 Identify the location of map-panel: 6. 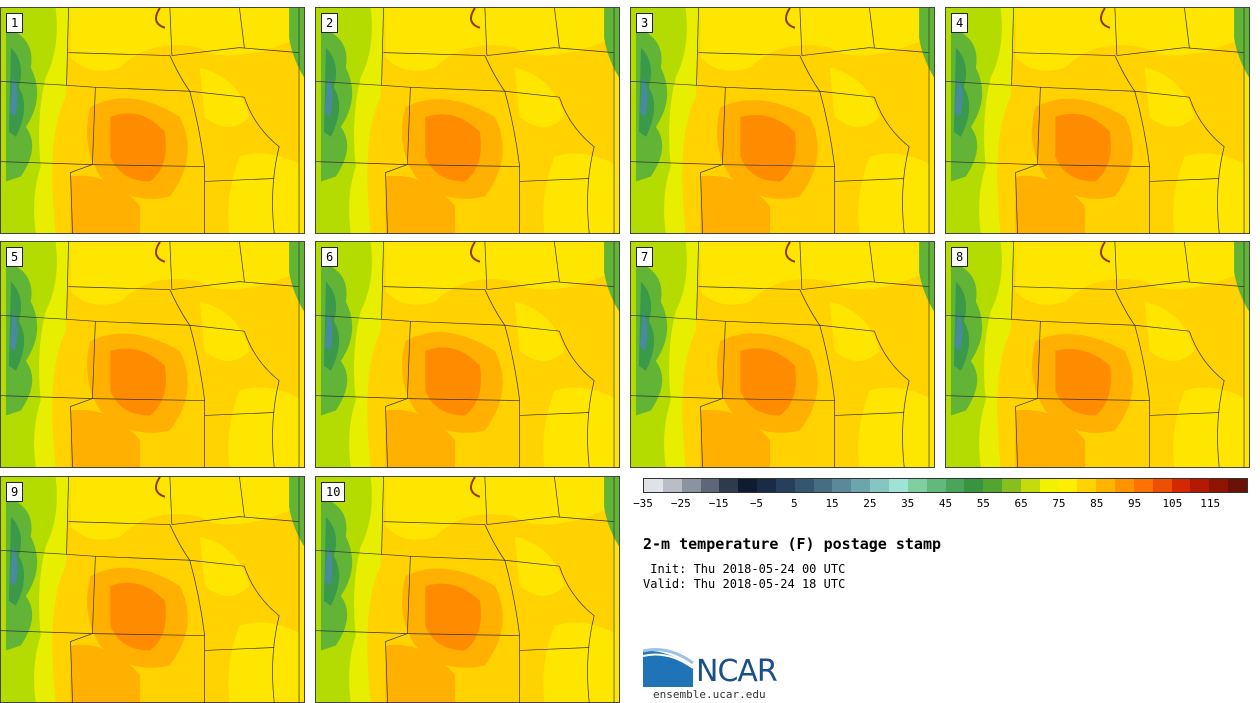
(467, 354).